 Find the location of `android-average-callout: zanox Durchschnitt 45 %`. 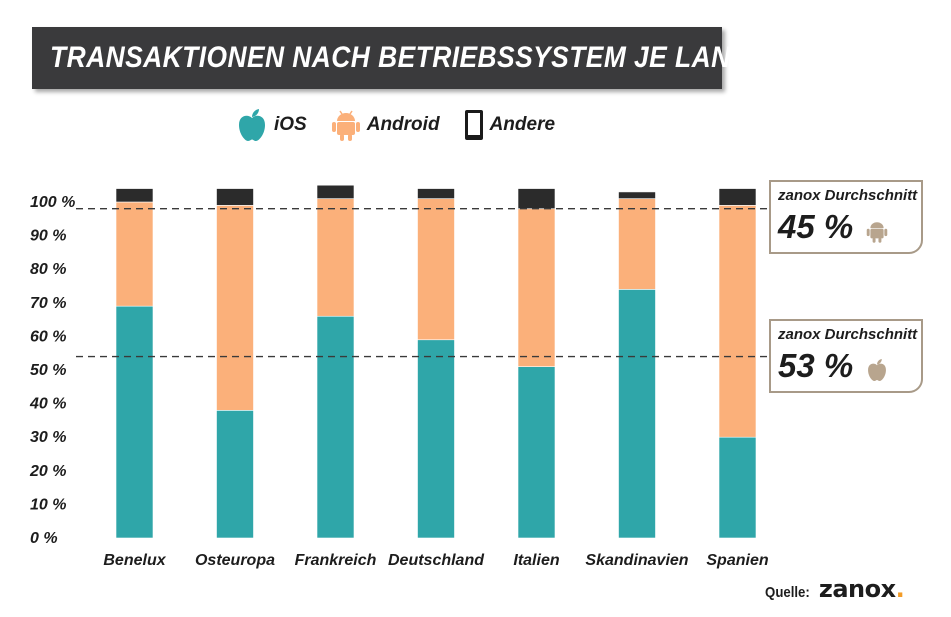

android-average-callout: zanox Durchschnitt 45 % is located at coordinates (846, 217).